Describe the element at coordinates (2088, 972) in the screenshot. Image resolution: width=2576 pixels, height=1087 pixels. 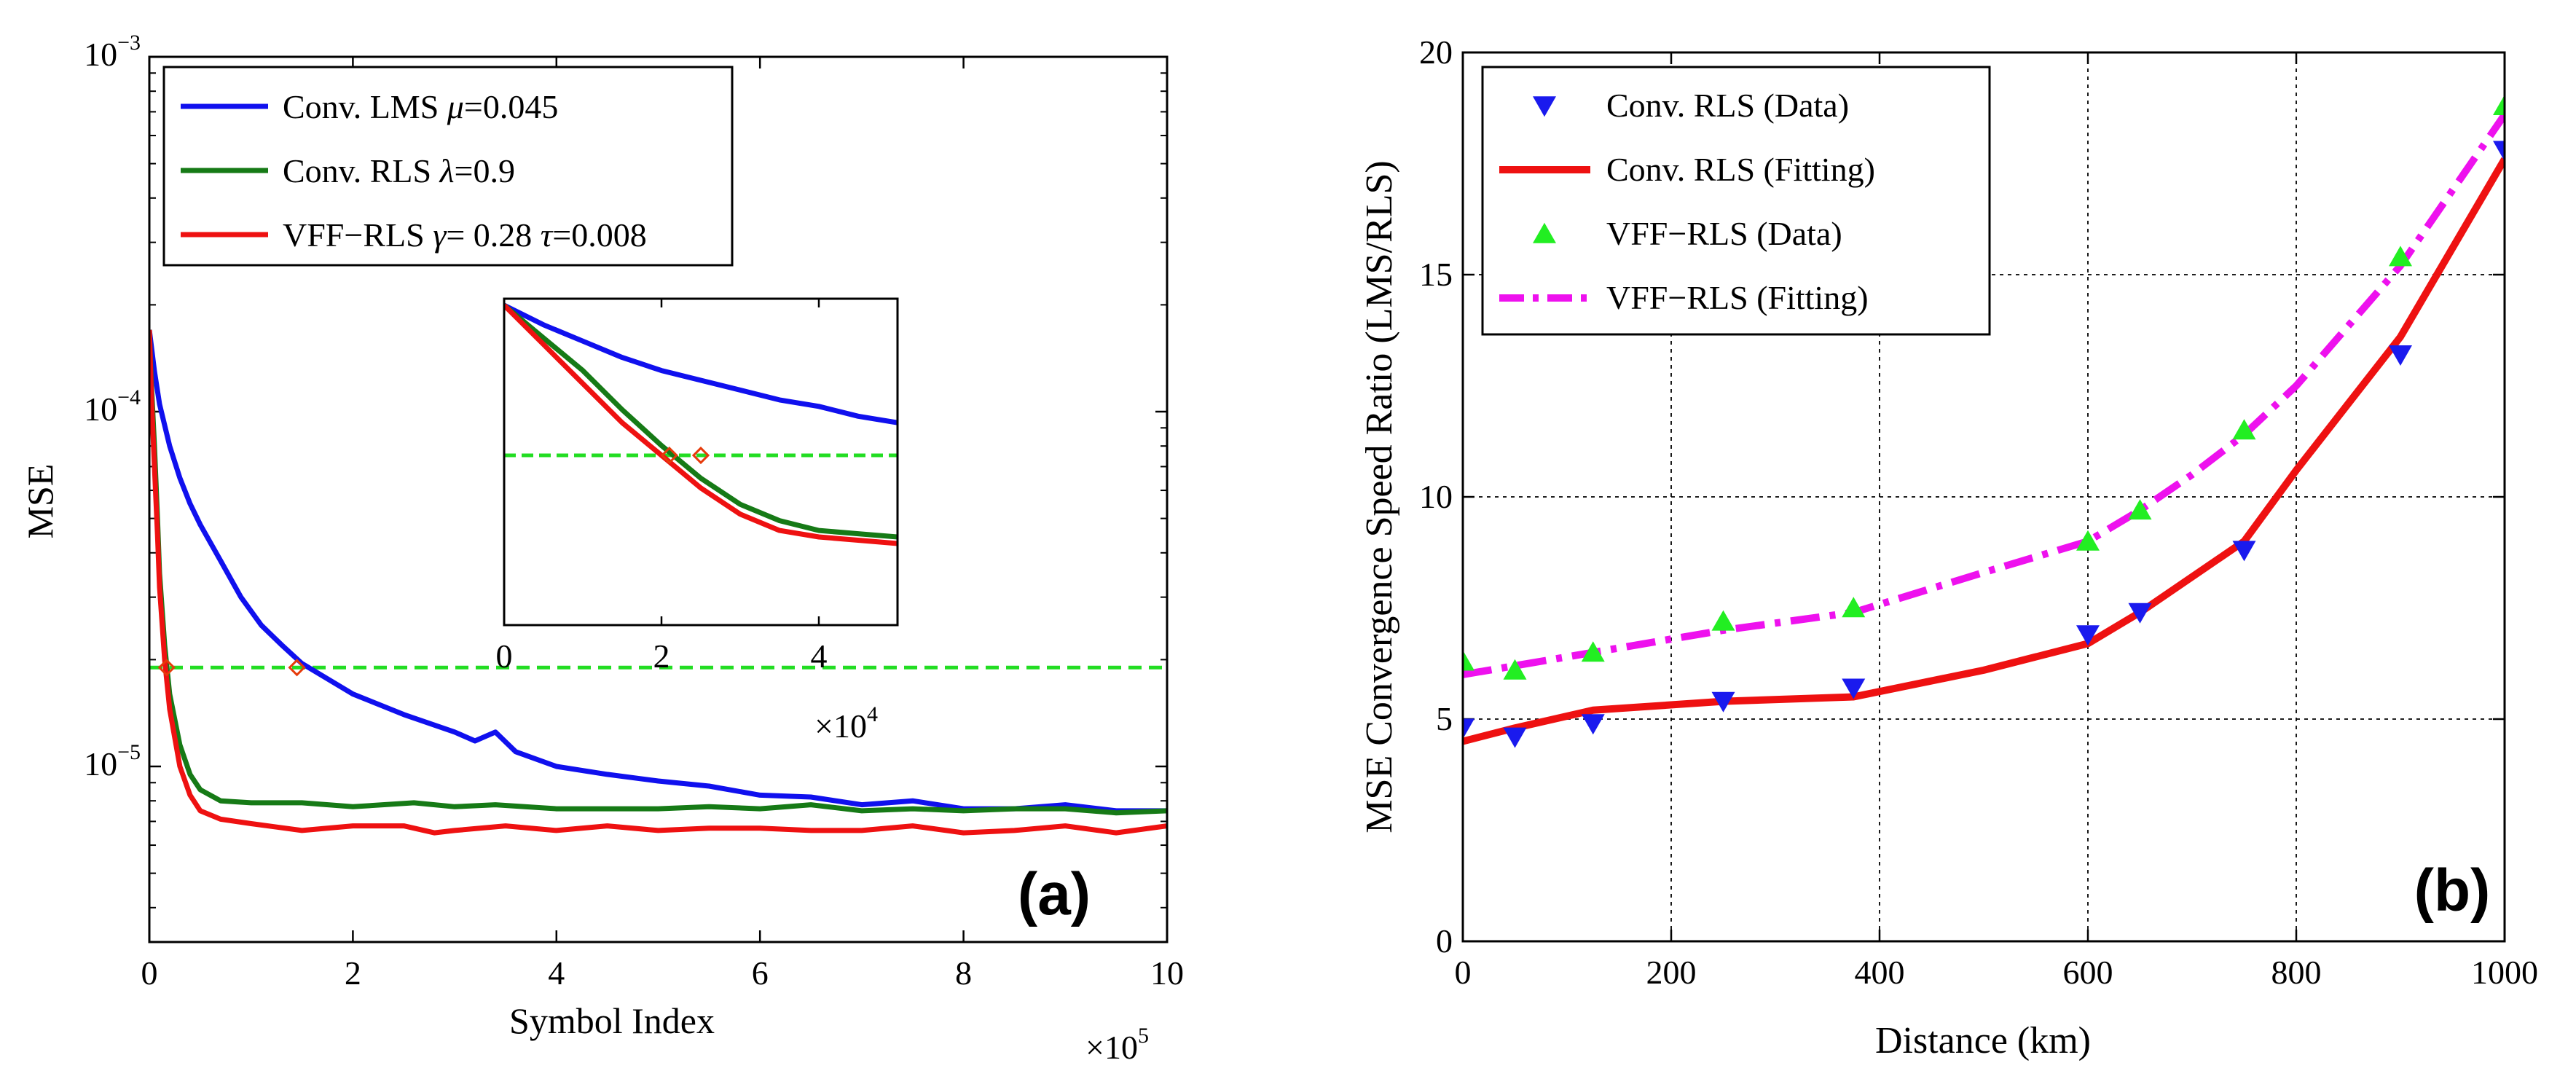
I see `panel-b-x-tick-label: 600` at that location.